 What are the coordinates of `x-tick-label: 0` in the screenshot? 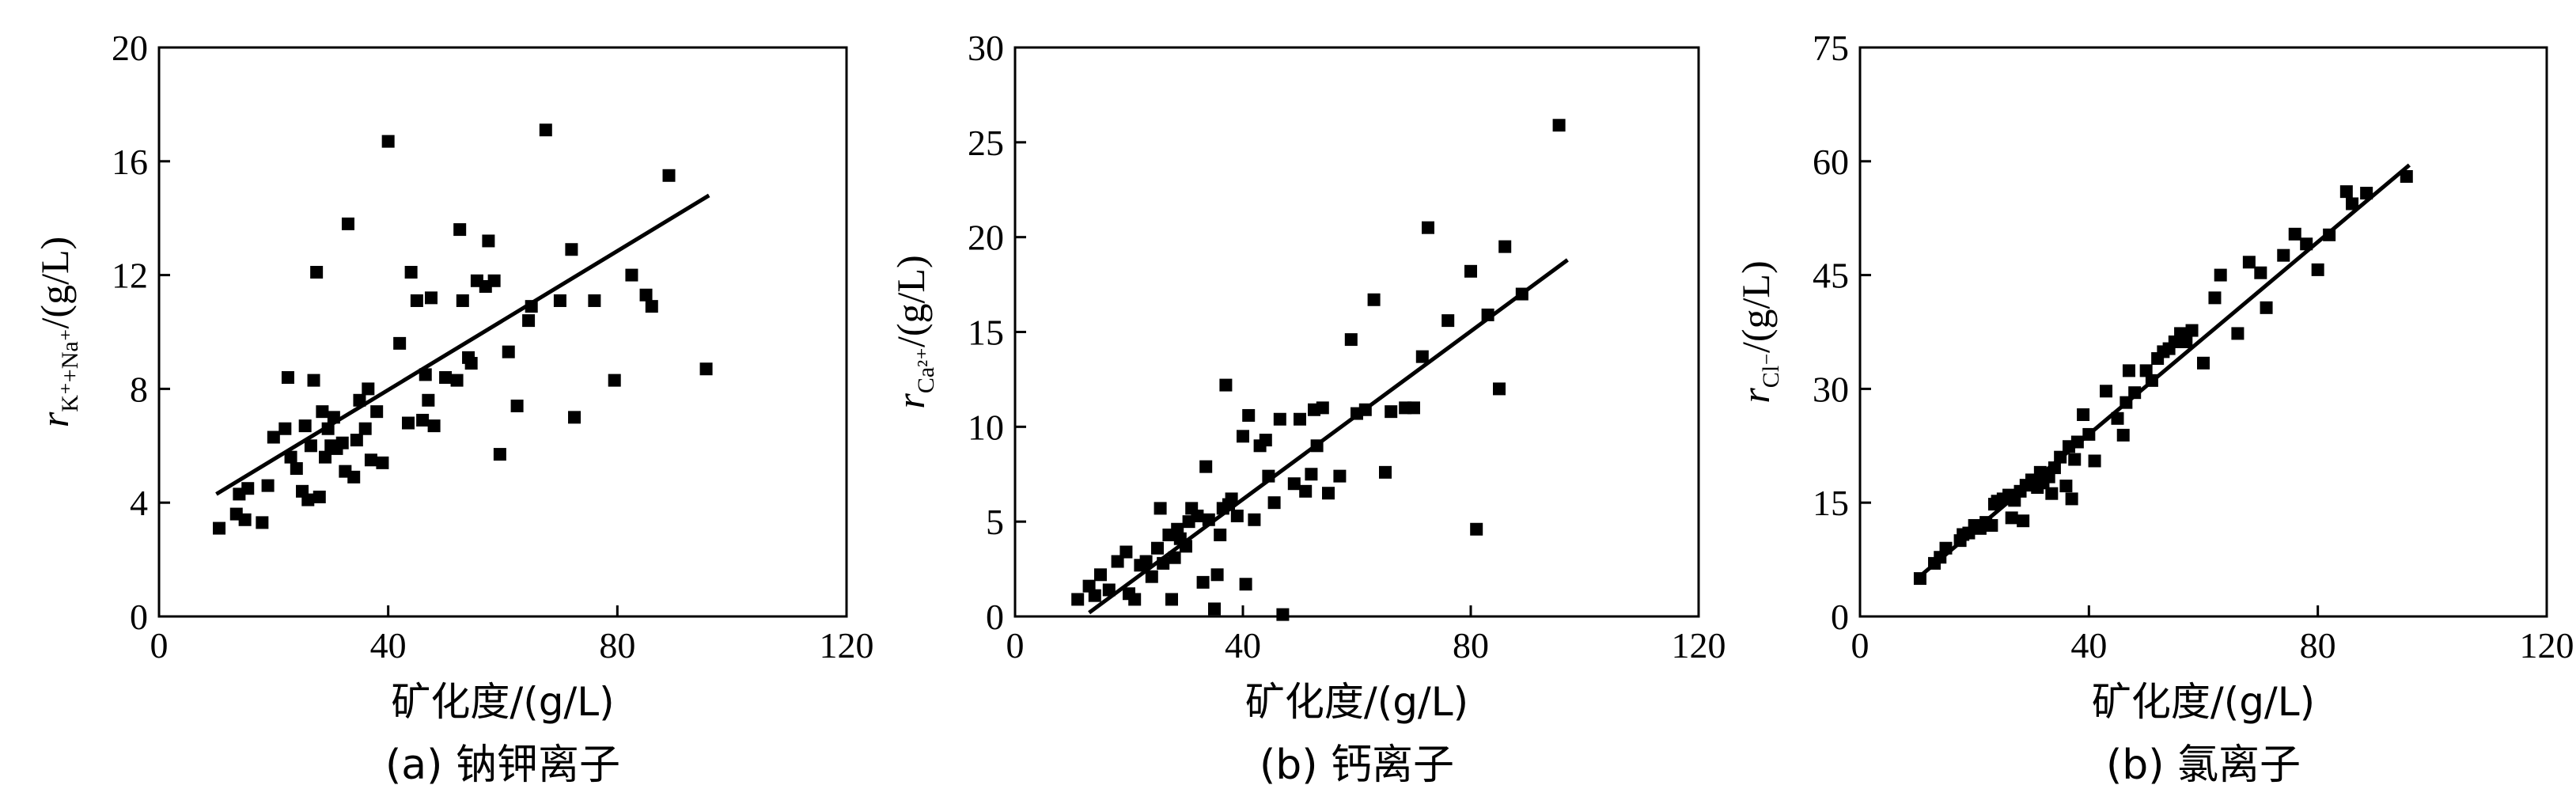 It's located at (1015, 646).